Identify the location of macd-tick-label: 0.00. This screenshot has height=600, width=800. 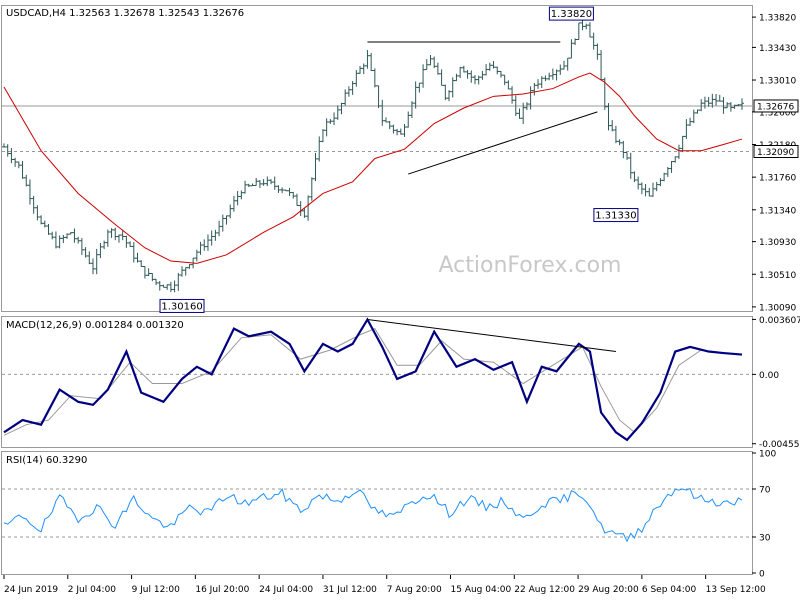
(769, 376).